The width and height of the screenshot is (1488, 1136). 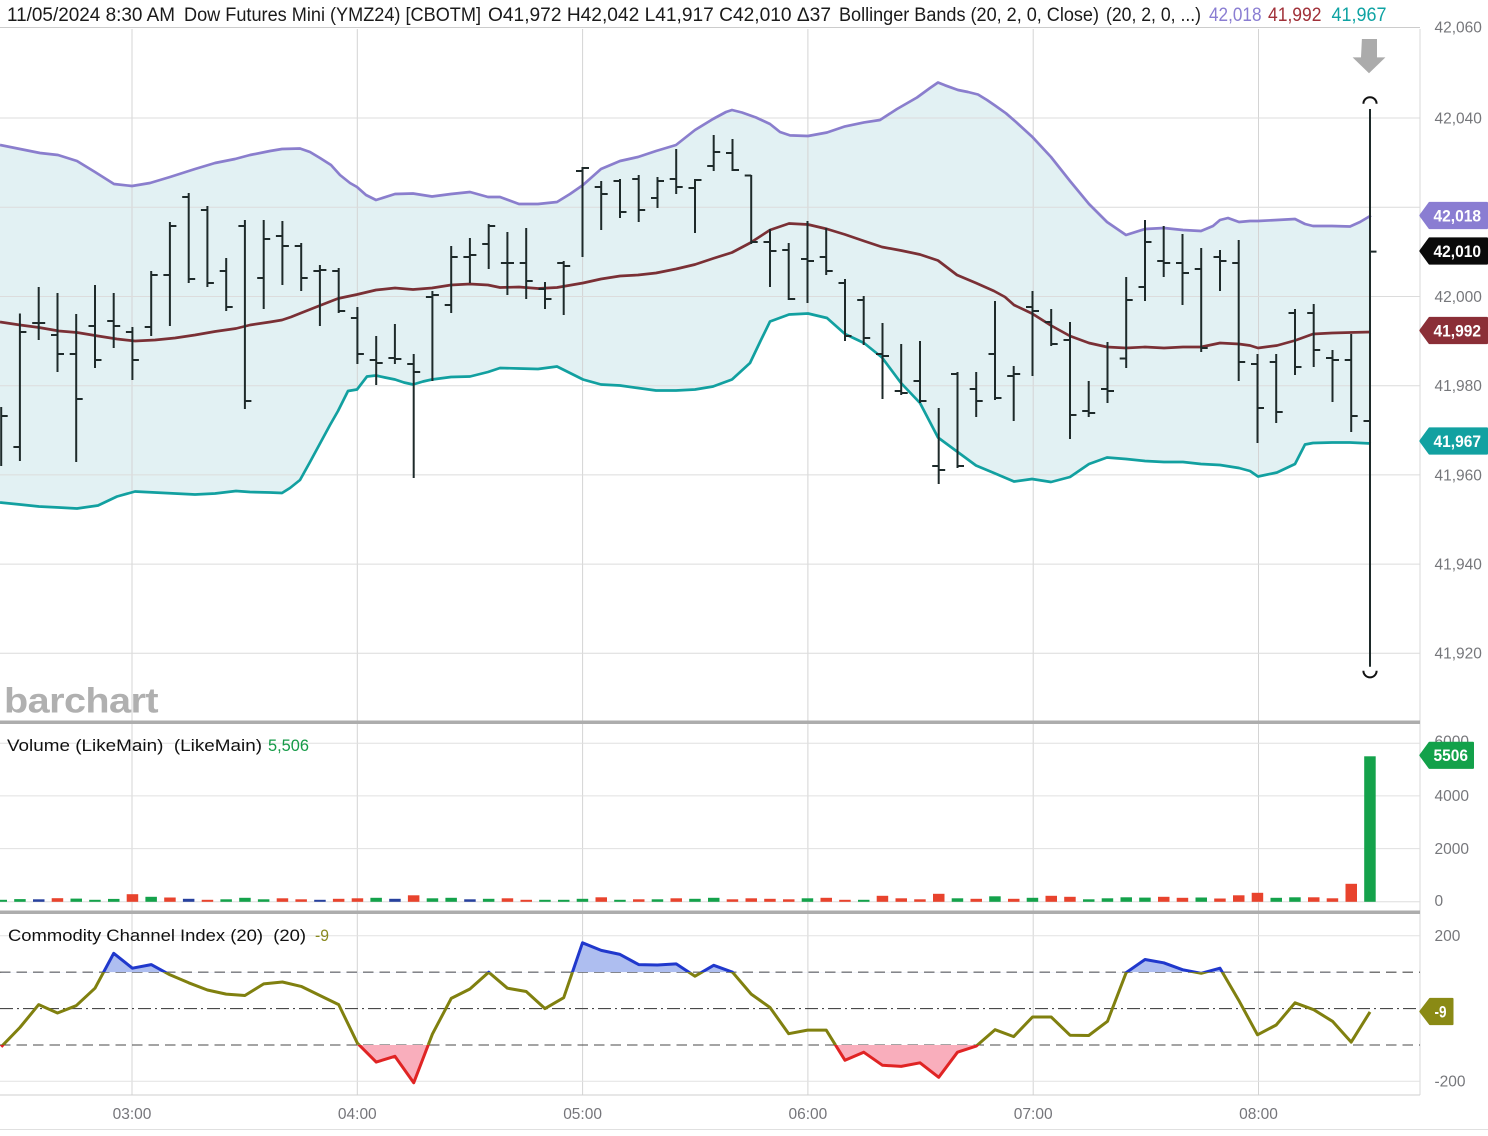 I want to click on svg-text: 41,920, so click(x=1459, y=654).